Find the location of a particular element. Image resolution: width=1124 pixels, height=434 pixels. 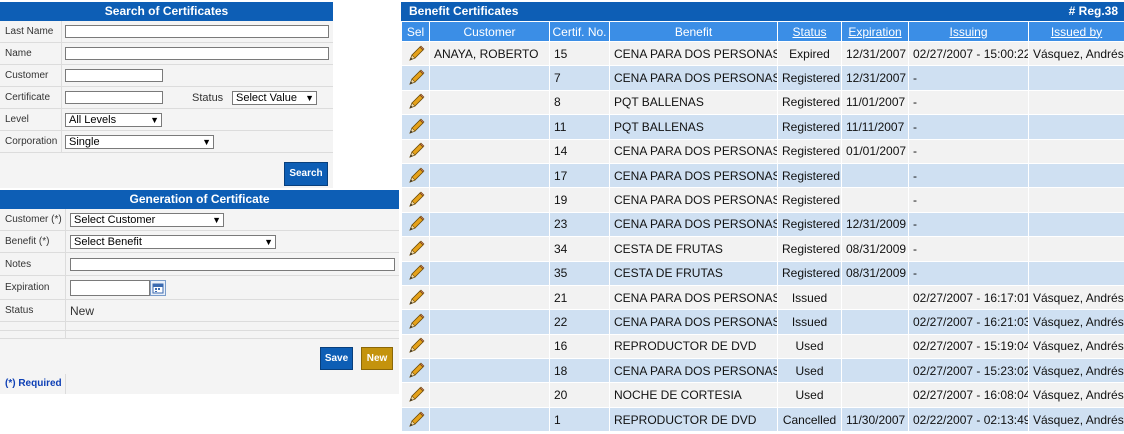

gen-benefit-row: Benefit (*) Select Benefit ▼ is located at coordinates (199, 242).